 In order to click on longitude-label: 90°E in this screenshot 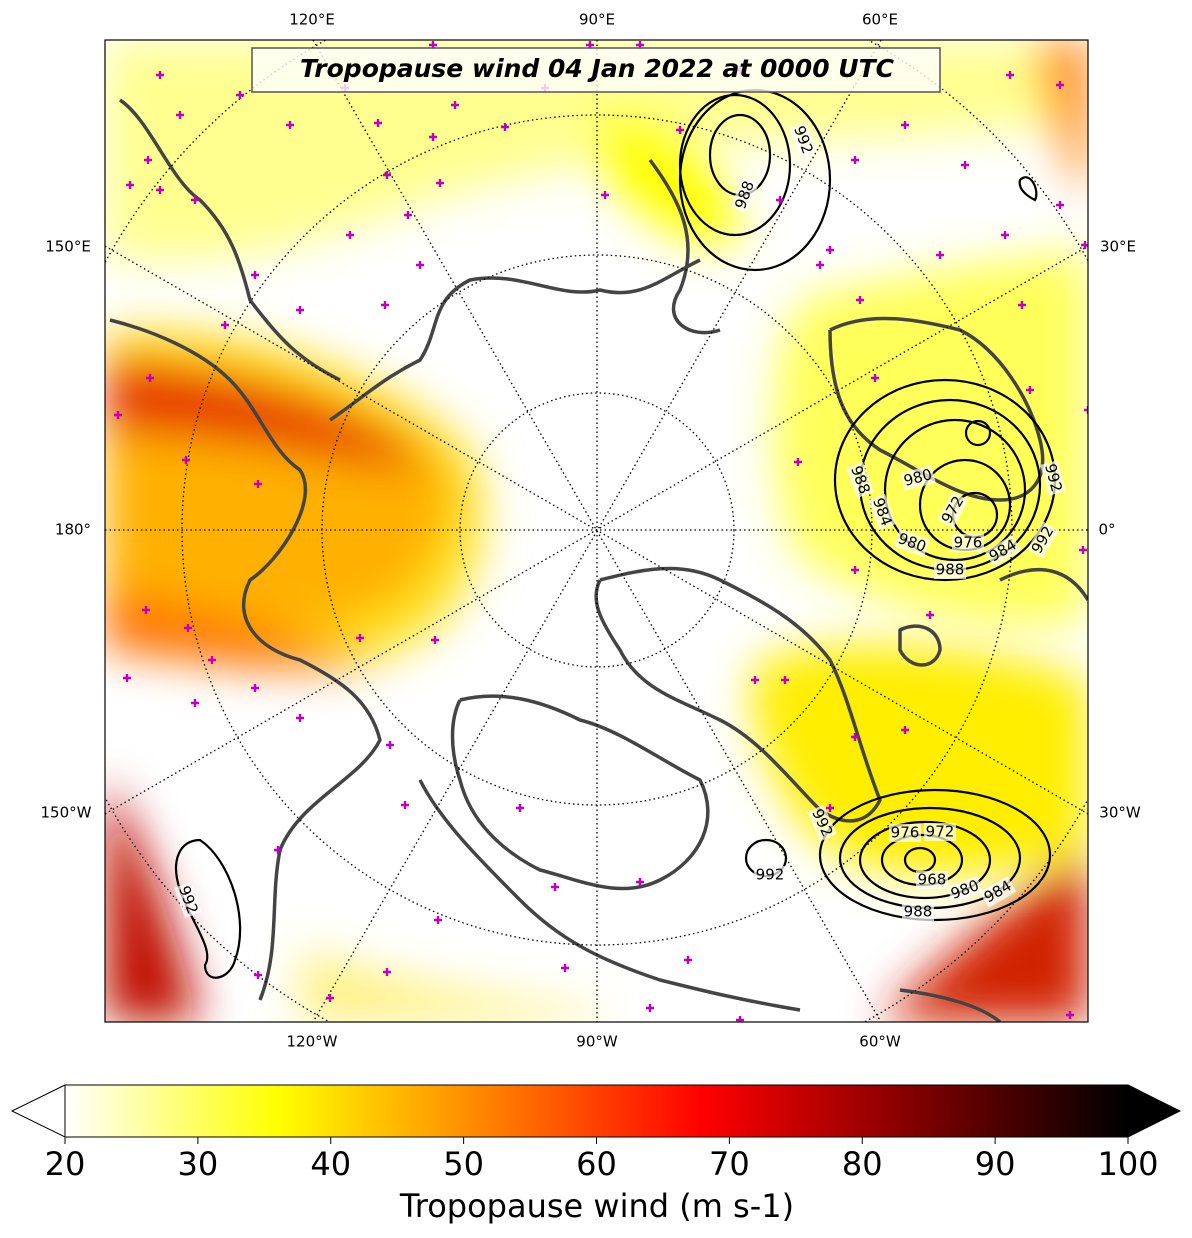, I will do `click(597, 20)`.